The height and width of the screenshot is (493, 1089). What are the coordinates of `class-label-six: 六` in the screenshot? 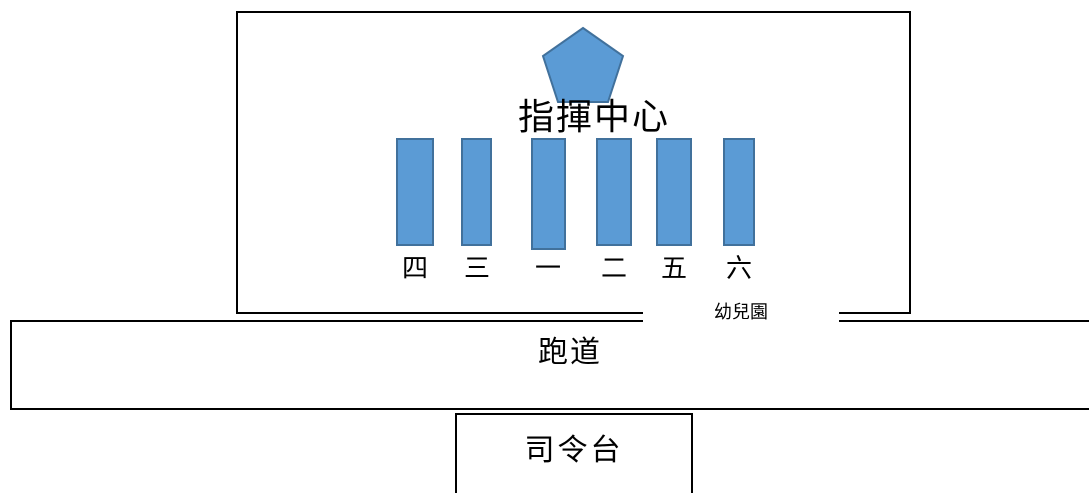 It's located at (738, 269).